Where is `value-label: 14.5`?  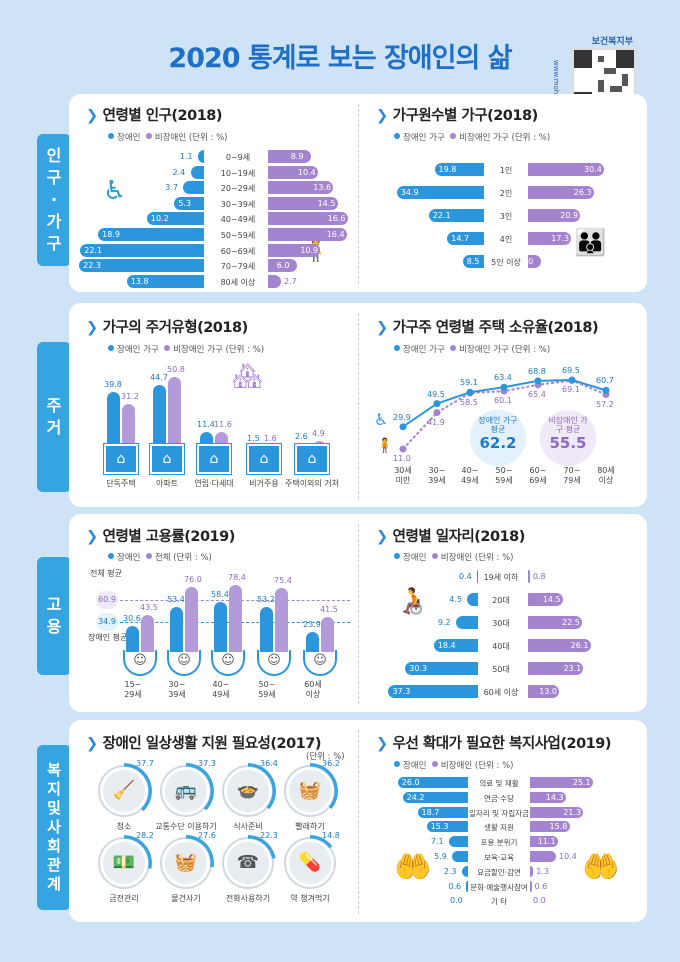
value-label: 14.5 is located at coordinates (551, 599).